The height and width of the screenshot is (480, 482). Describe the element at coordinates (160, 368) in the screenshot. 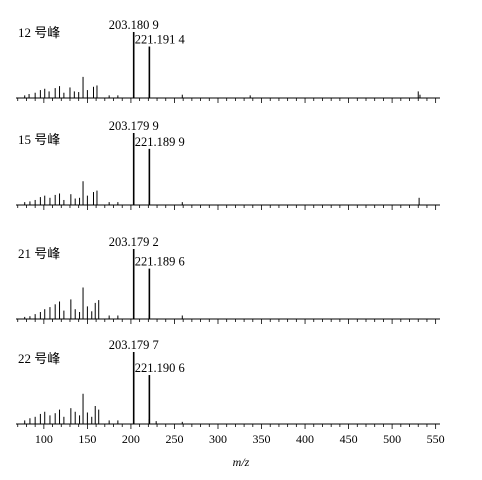

I see `peak-annotation: 221.190 6` at that location.